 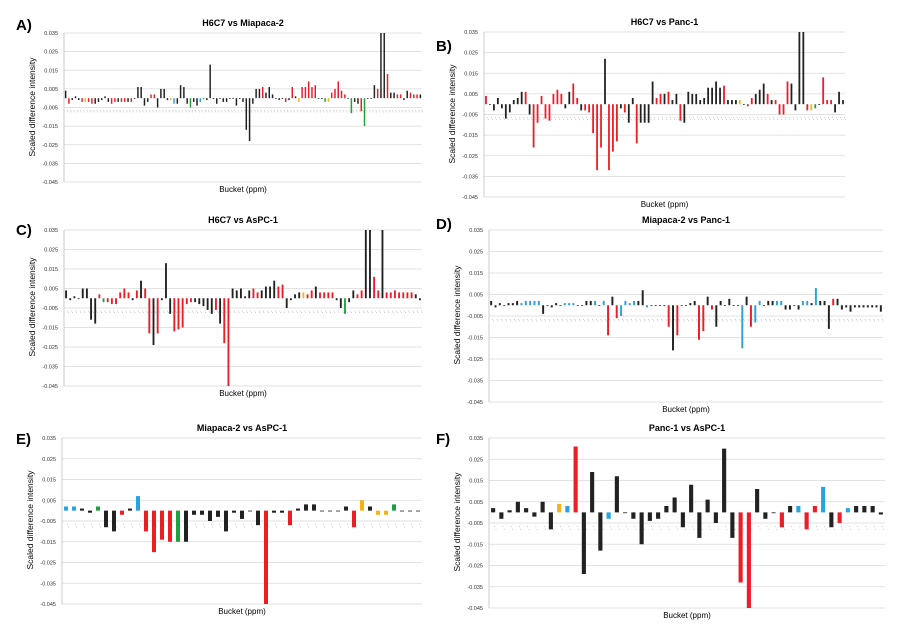 What do you see at coordinates (471, 95) in the screenshot?
I see `y-tick-label: 0.005` at bounding box center [471, 95].